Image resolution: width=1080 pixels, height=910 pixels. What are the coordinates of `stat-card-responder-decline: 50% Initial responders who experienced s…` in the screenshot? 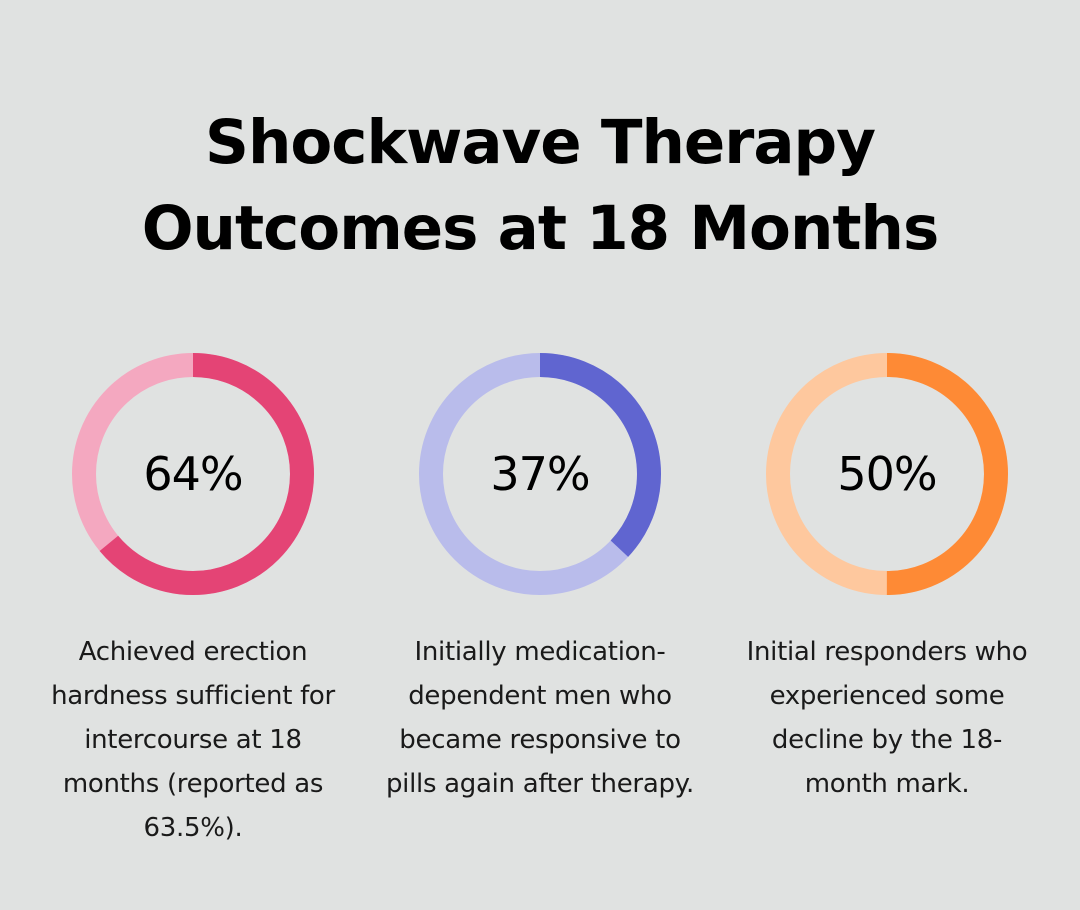 It's located at (887, 579).